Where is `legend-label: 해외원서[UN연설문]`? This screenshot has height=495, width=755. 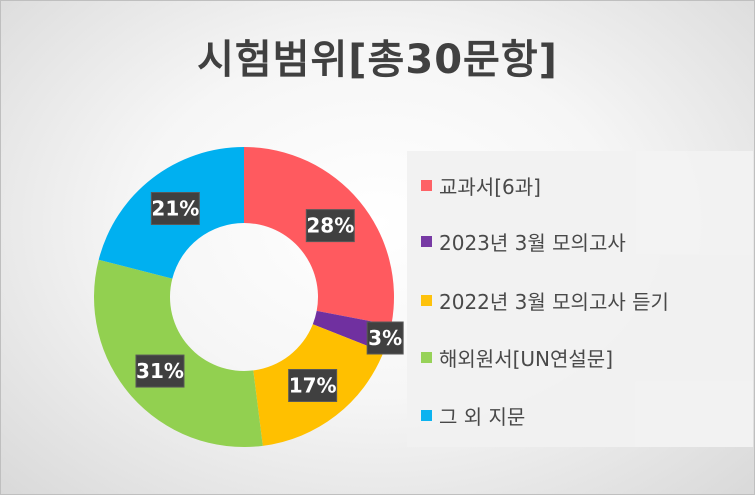
legend-label: 해외원서[UN연설문] is located at coordinates (526, 358).